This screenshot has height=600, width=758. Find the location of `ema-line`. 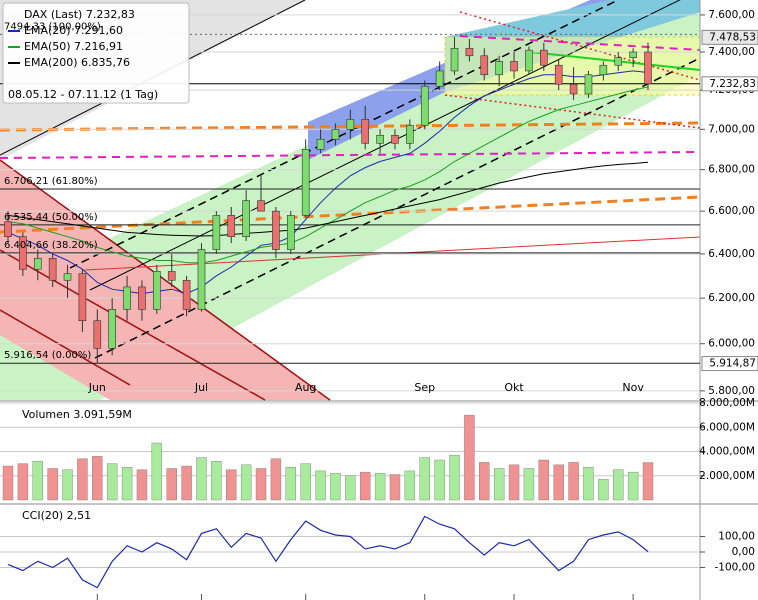

ema-line is located at coordinates (328, 199).